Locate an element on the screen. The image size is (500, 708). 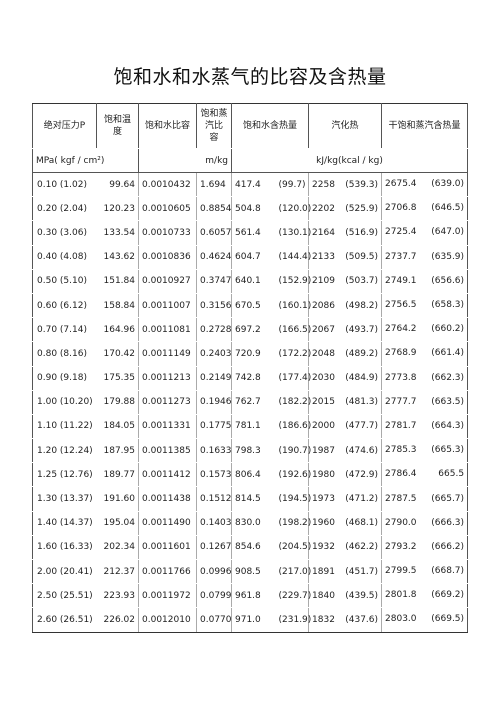
cell-water-volume: 0.0011149 is located at coordinates (167, 354).